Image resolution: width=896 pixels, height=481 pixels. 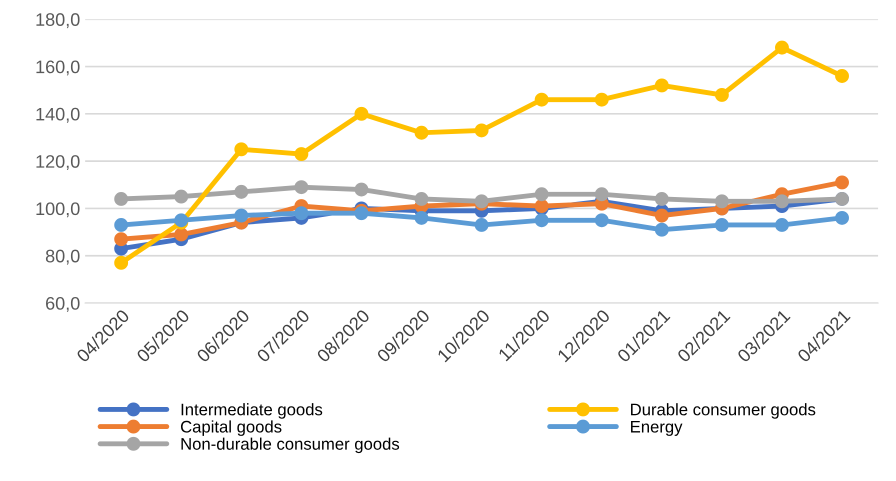 What do you see at coordinates (63, 304) in the screenshot?
I see `y-tick-label: 60,0` at bounding box center [63, 304].